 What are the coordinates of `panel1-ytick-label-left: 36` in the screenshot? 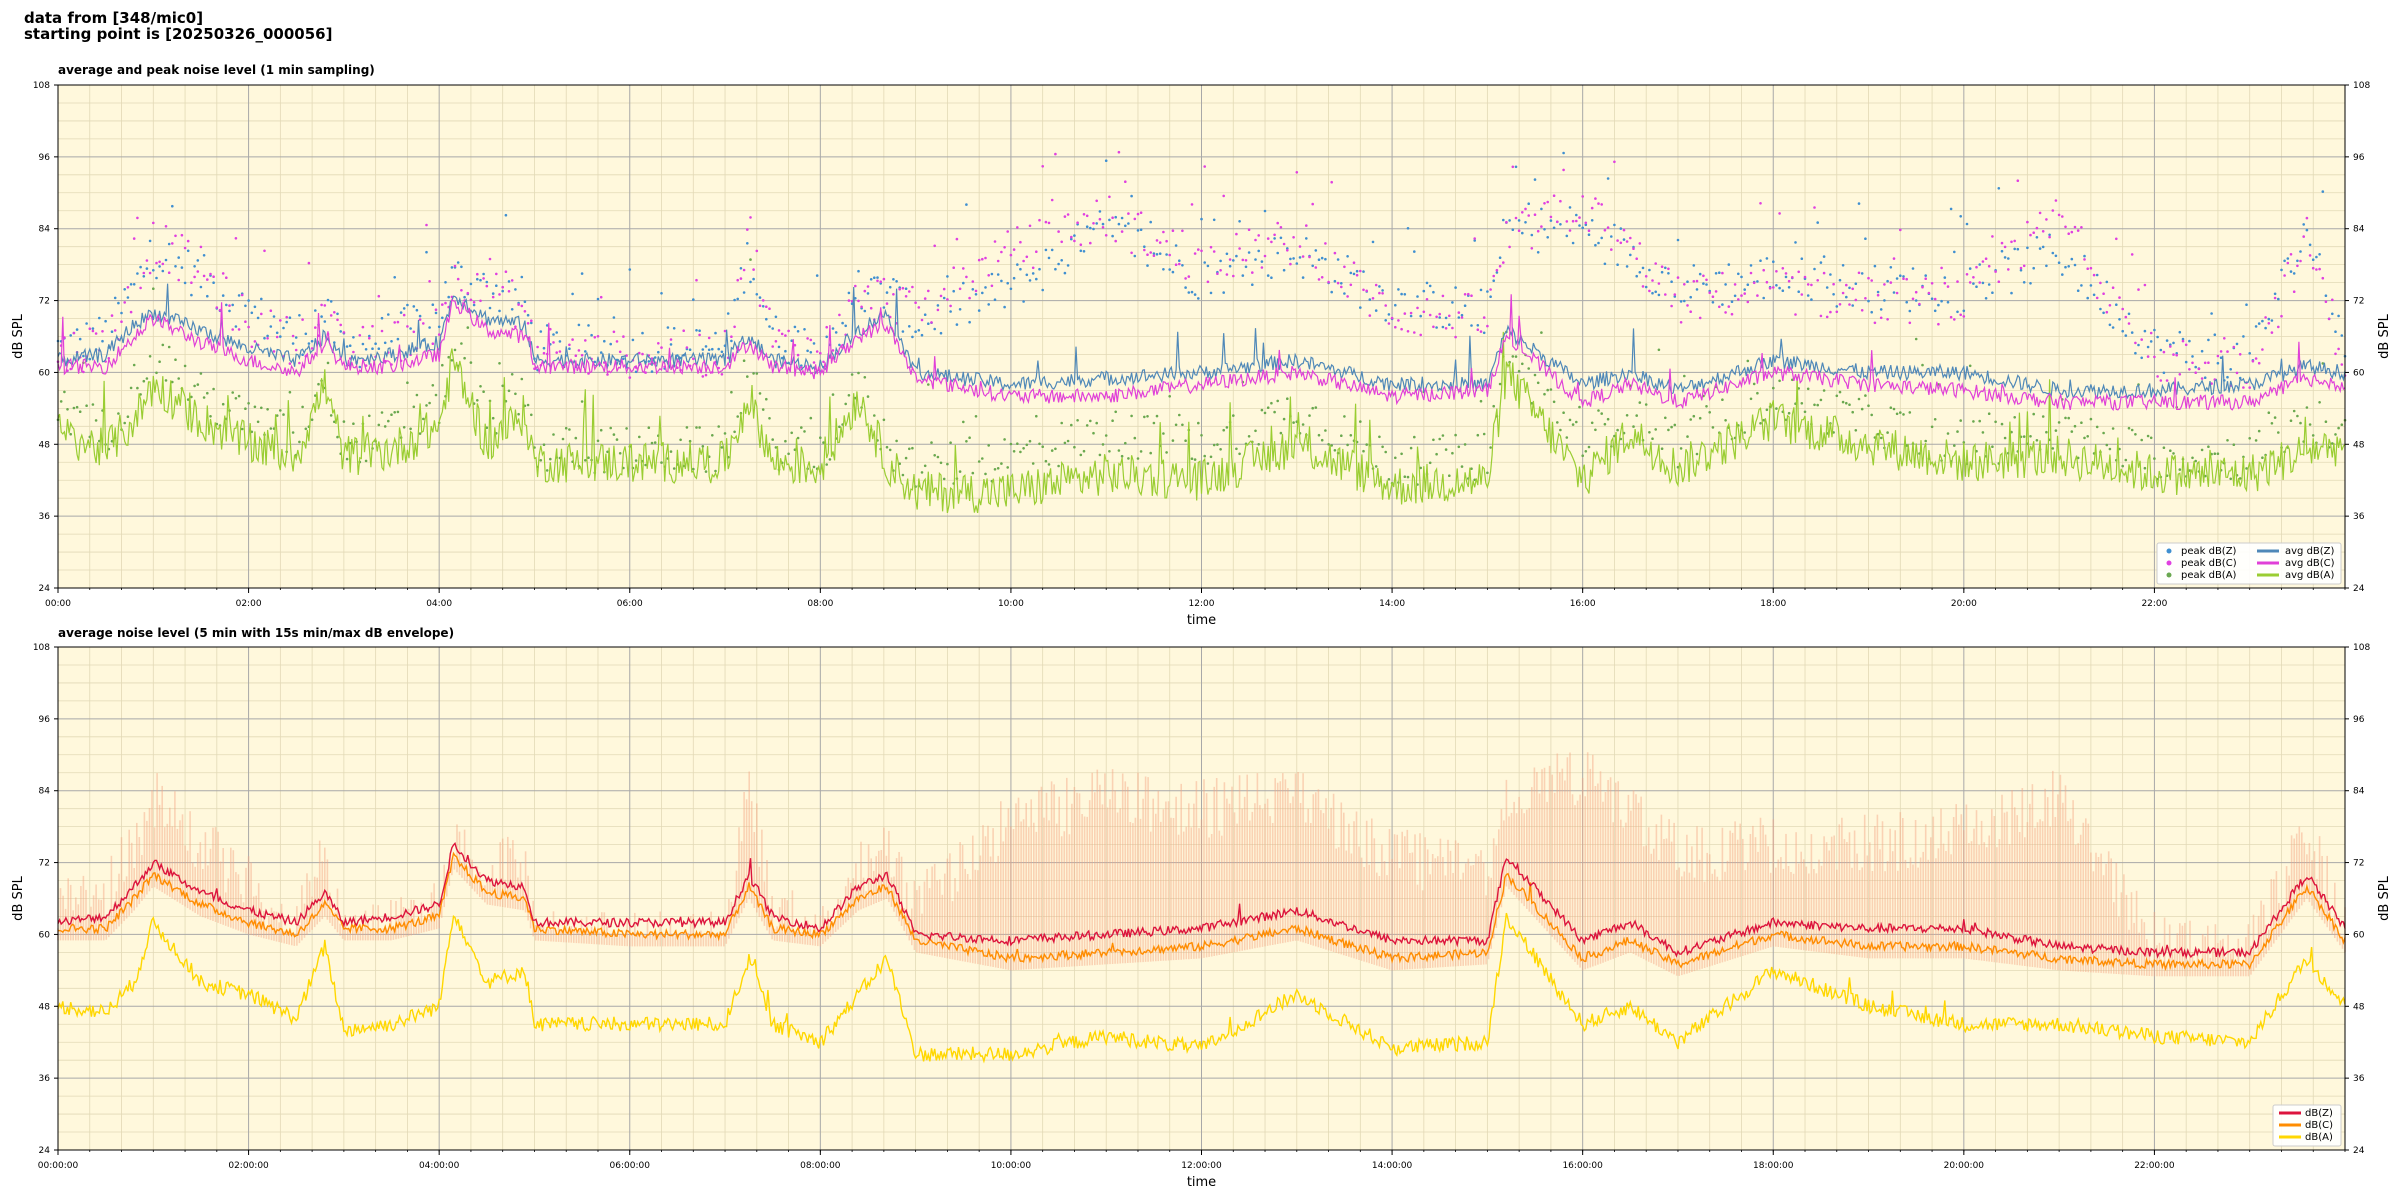 It's located at (45, 517).